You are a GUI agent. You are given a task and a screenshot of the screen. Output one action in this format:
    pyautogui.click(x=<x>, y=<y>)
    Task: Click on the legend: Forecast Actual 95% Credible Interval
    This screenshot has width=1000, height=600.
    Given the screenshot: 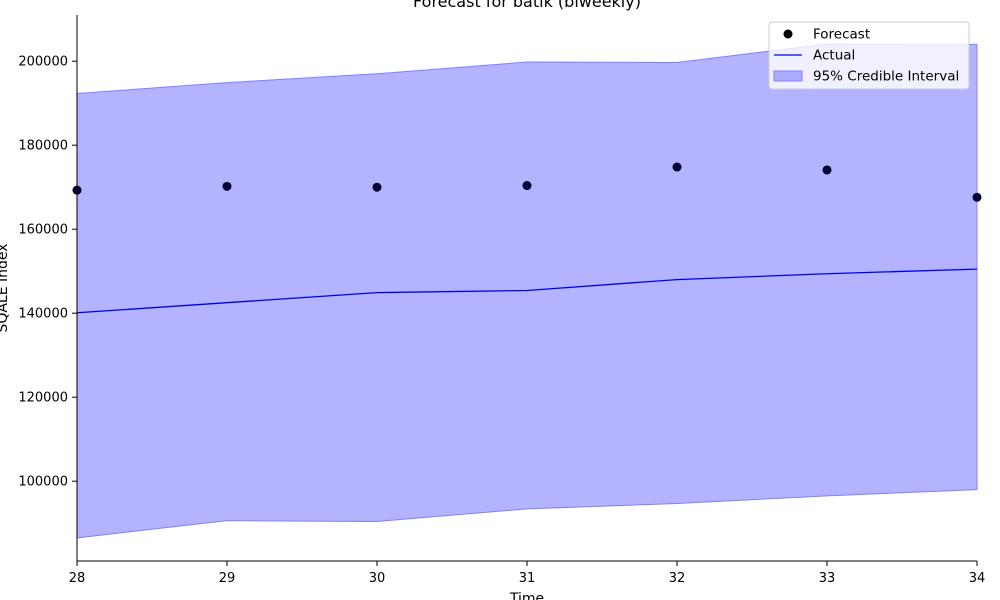 What is the action you would take?
    pyautogui.click(x=869, y=55)
    